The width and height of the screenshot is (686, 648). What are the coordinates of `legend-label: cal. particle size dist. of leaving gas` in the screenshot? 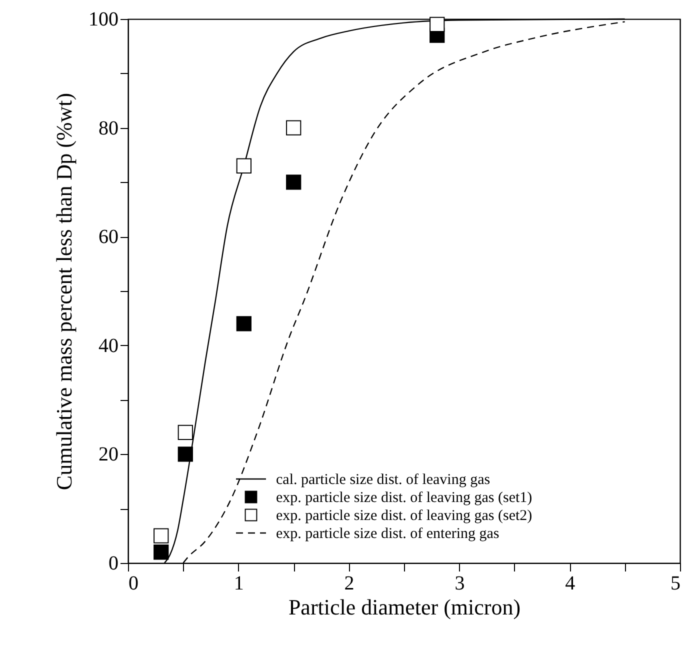 It's located at (383, 480).